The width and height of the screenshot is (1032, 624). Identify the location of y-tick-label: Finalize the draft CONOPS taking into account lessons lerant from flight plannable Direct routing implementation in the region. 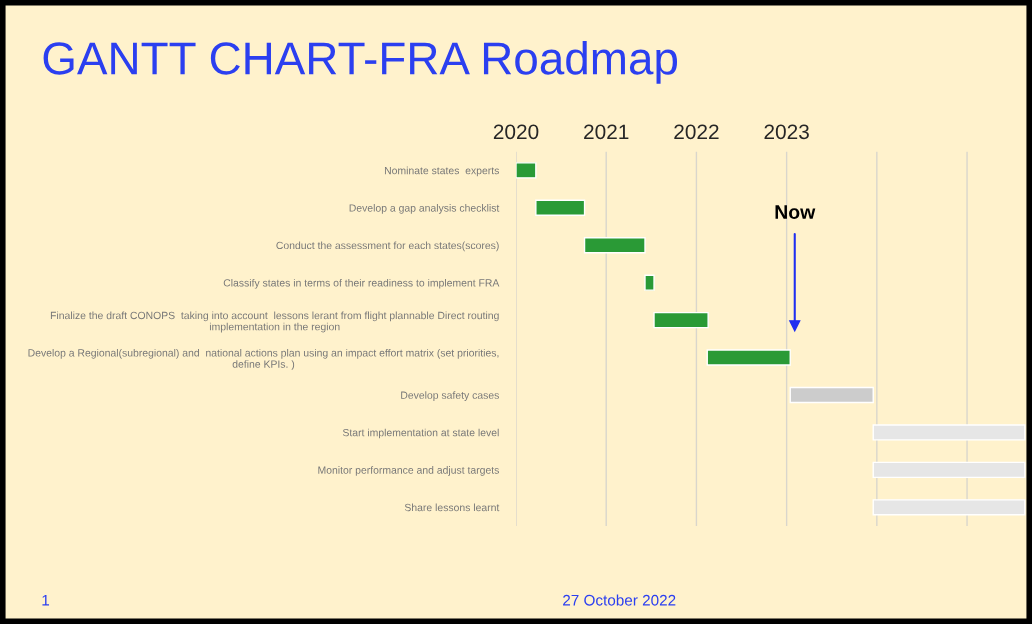
(274, 322).